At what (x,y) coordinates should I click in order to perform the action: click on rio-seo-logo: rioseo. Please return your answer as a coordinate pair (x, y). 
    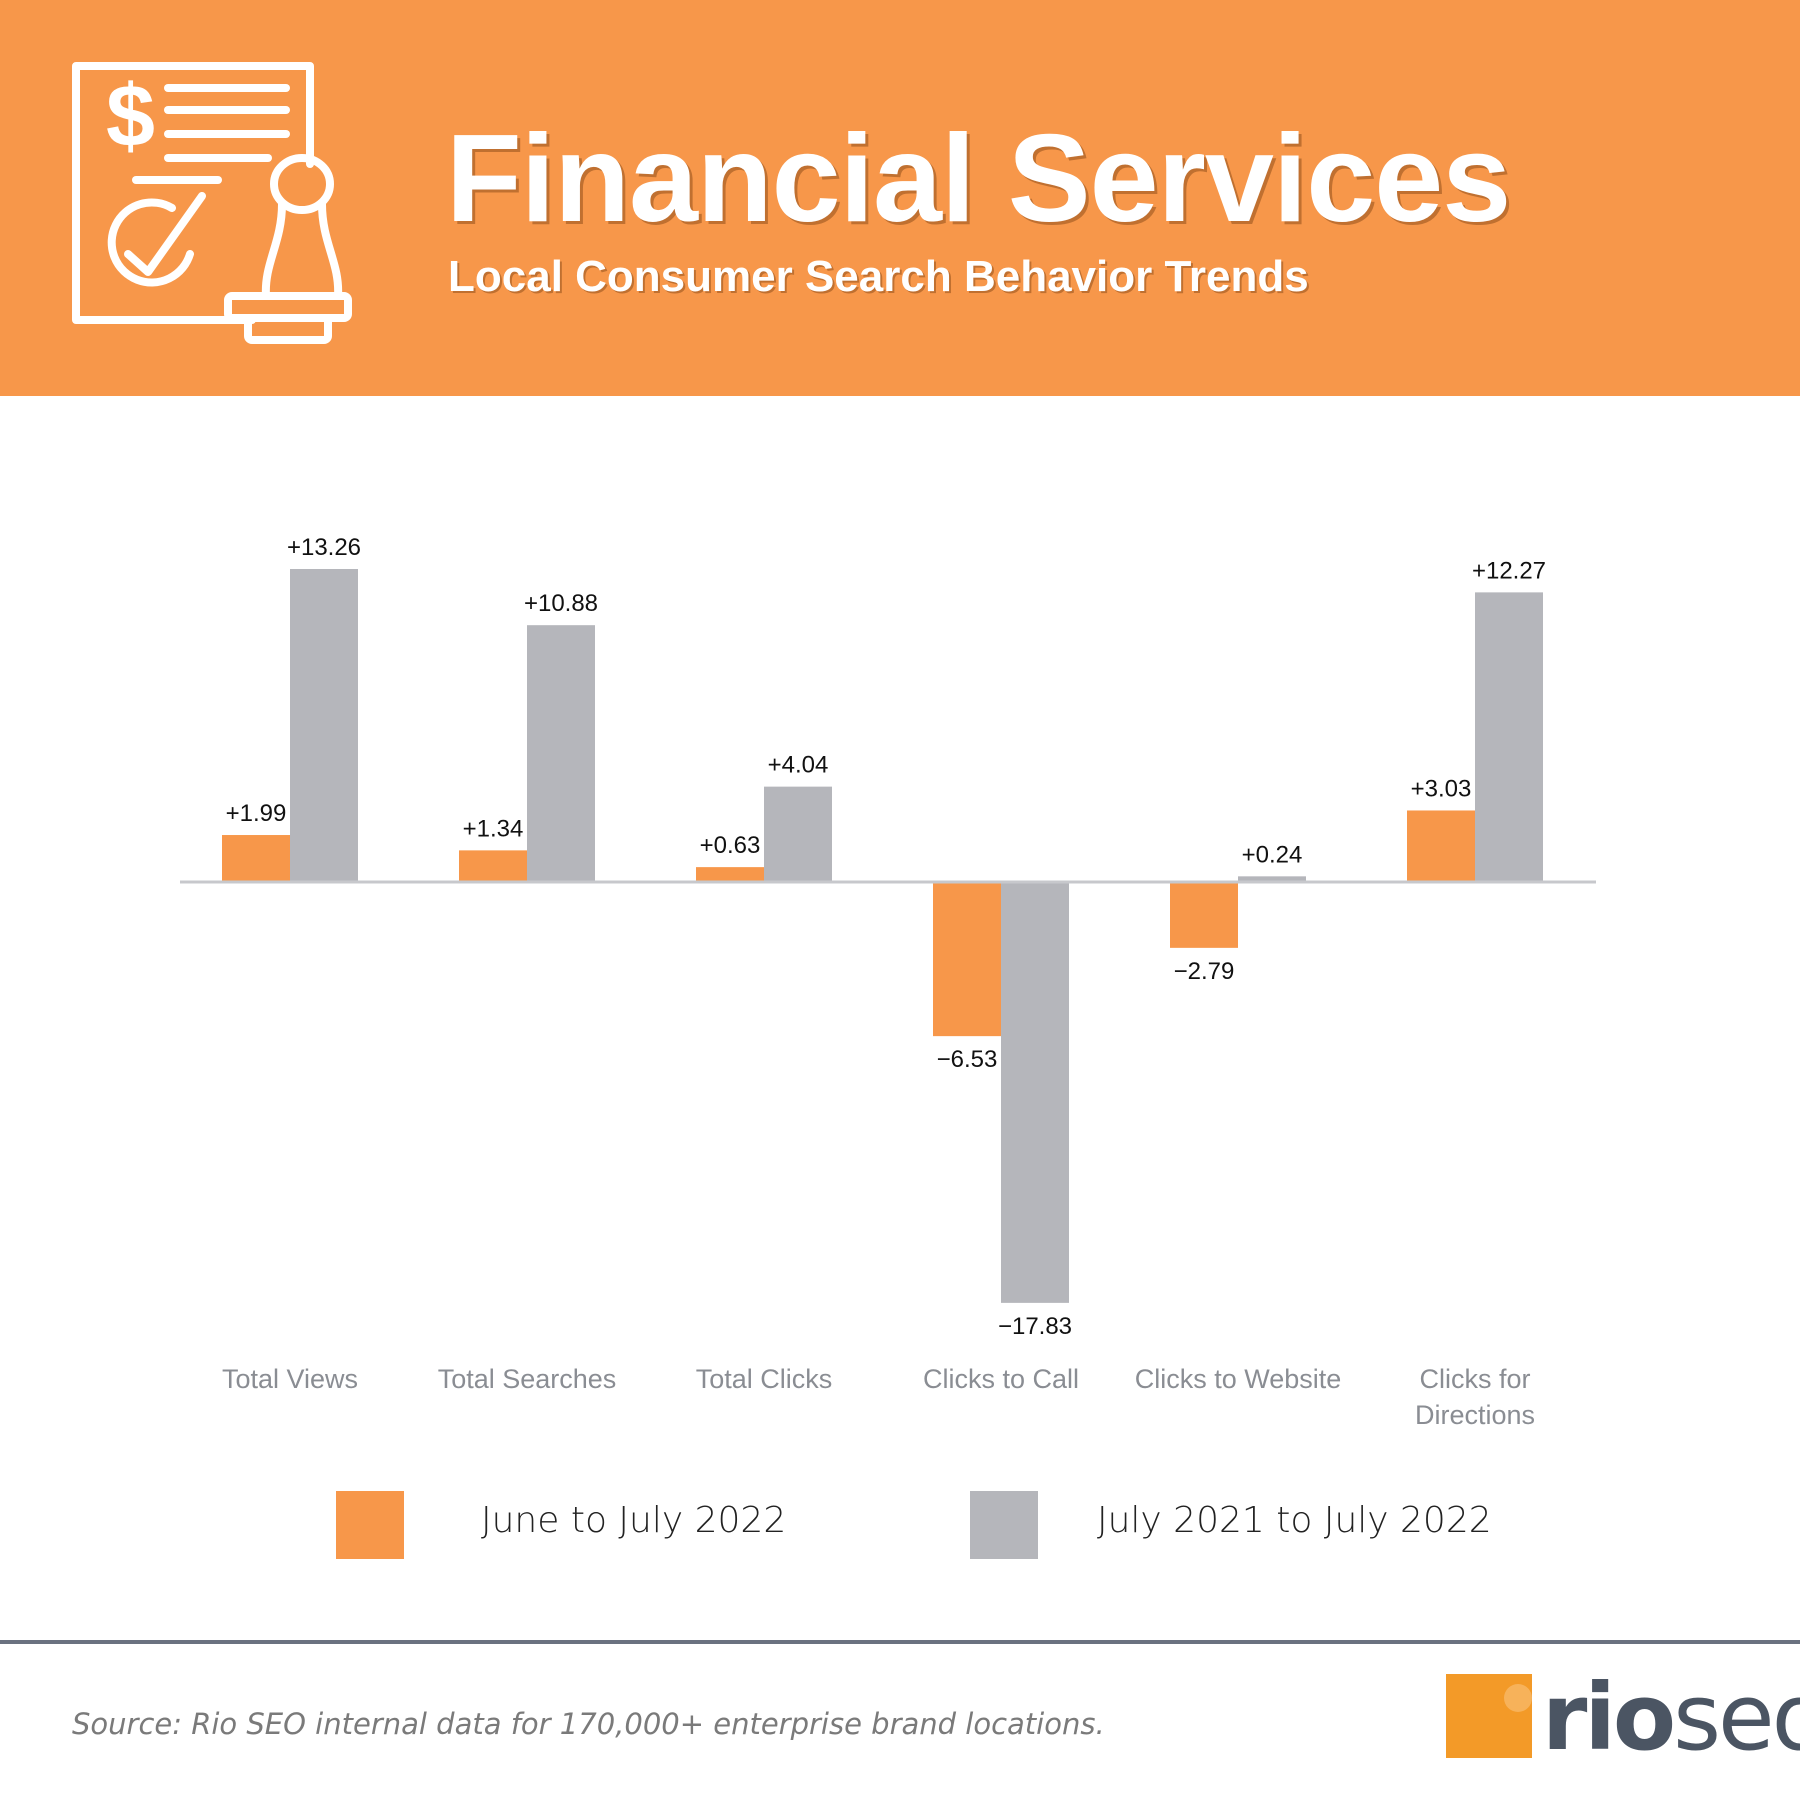
    Looking at the image, I should click on (1623, 1719).